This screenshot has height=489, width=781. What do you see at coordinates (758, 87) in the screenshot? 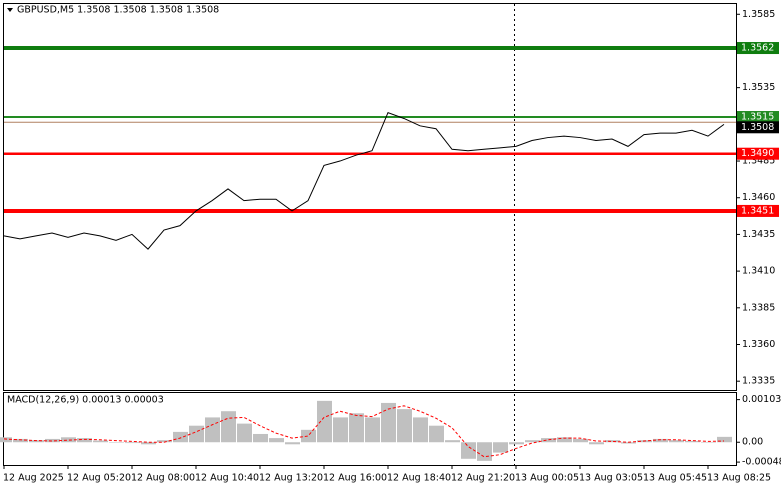
I see `y-tick-label: 1.3535` at bounding box center [758, 87].